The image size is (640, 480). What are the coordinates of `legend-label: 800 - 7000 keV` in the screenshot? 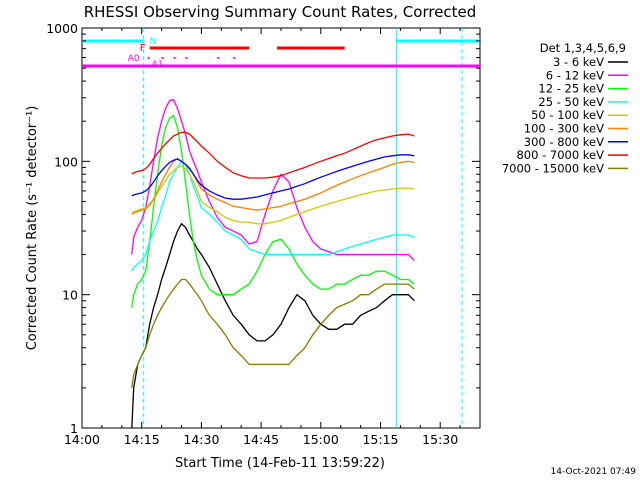 It's located at (560, 155).